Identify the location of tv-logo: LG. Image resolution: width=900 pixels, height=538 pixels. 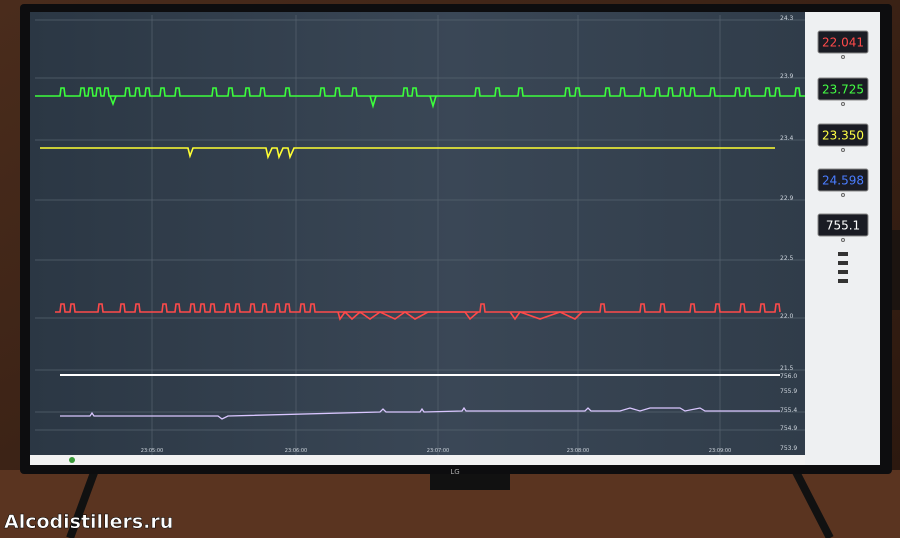
(454, 472).